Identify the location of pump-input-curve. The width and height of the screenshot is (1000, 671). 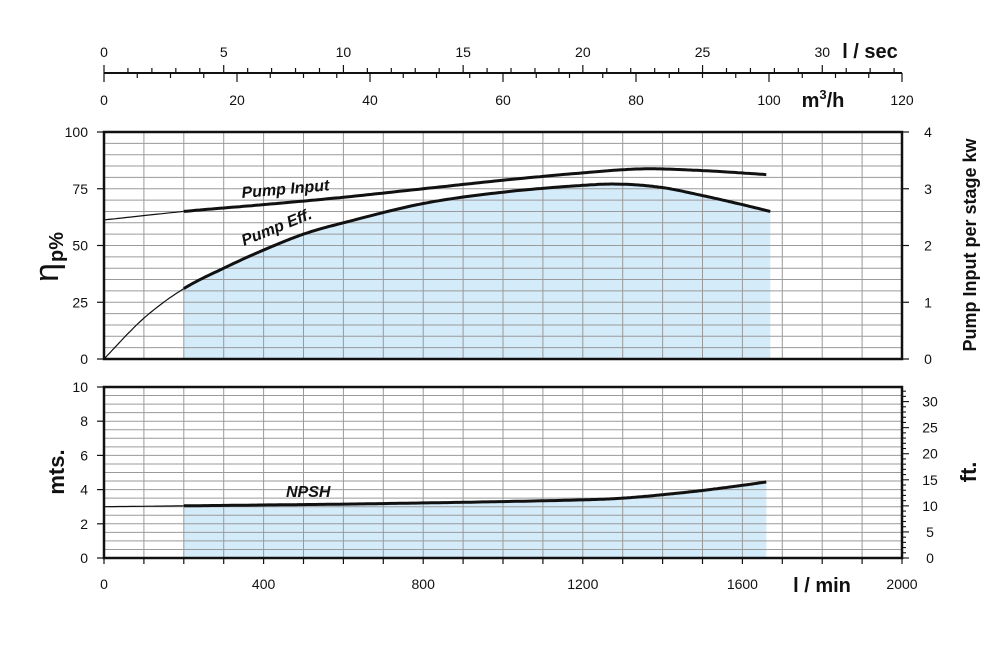
(475, 190).